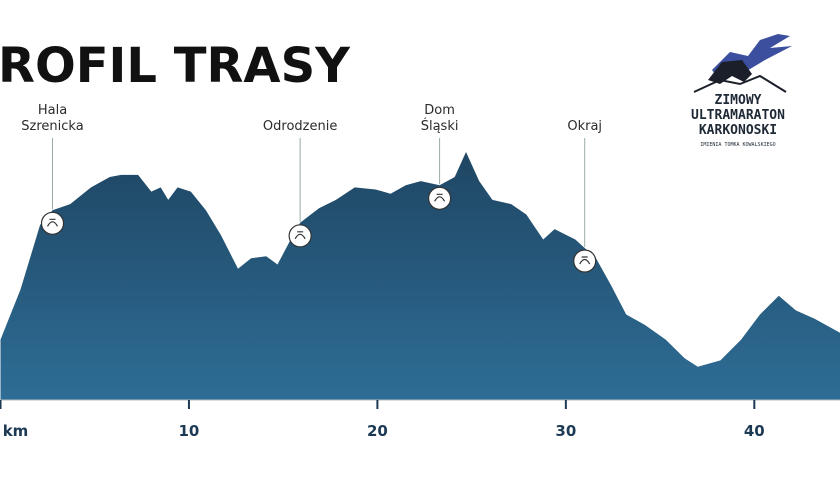 This screenshot has width=840, height=480. What do you see at coordinates (439, 110) in the screenshot?
I see `annotation-label: Dom` at bounding box center [439, 110].